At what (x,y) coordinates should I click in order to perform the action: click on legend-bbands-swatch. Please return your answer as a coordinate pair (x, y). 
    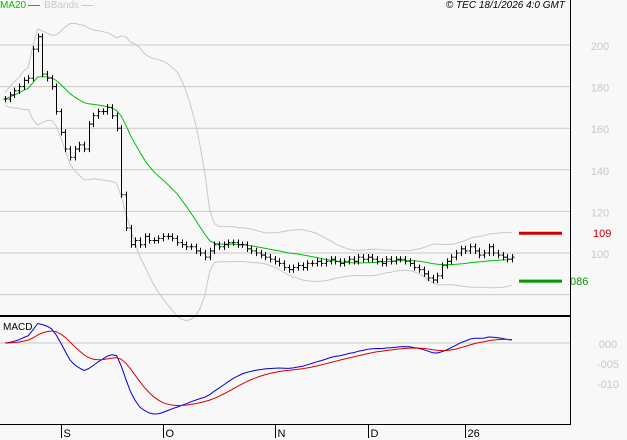
    Looking at the image, I should click on (87, 5).